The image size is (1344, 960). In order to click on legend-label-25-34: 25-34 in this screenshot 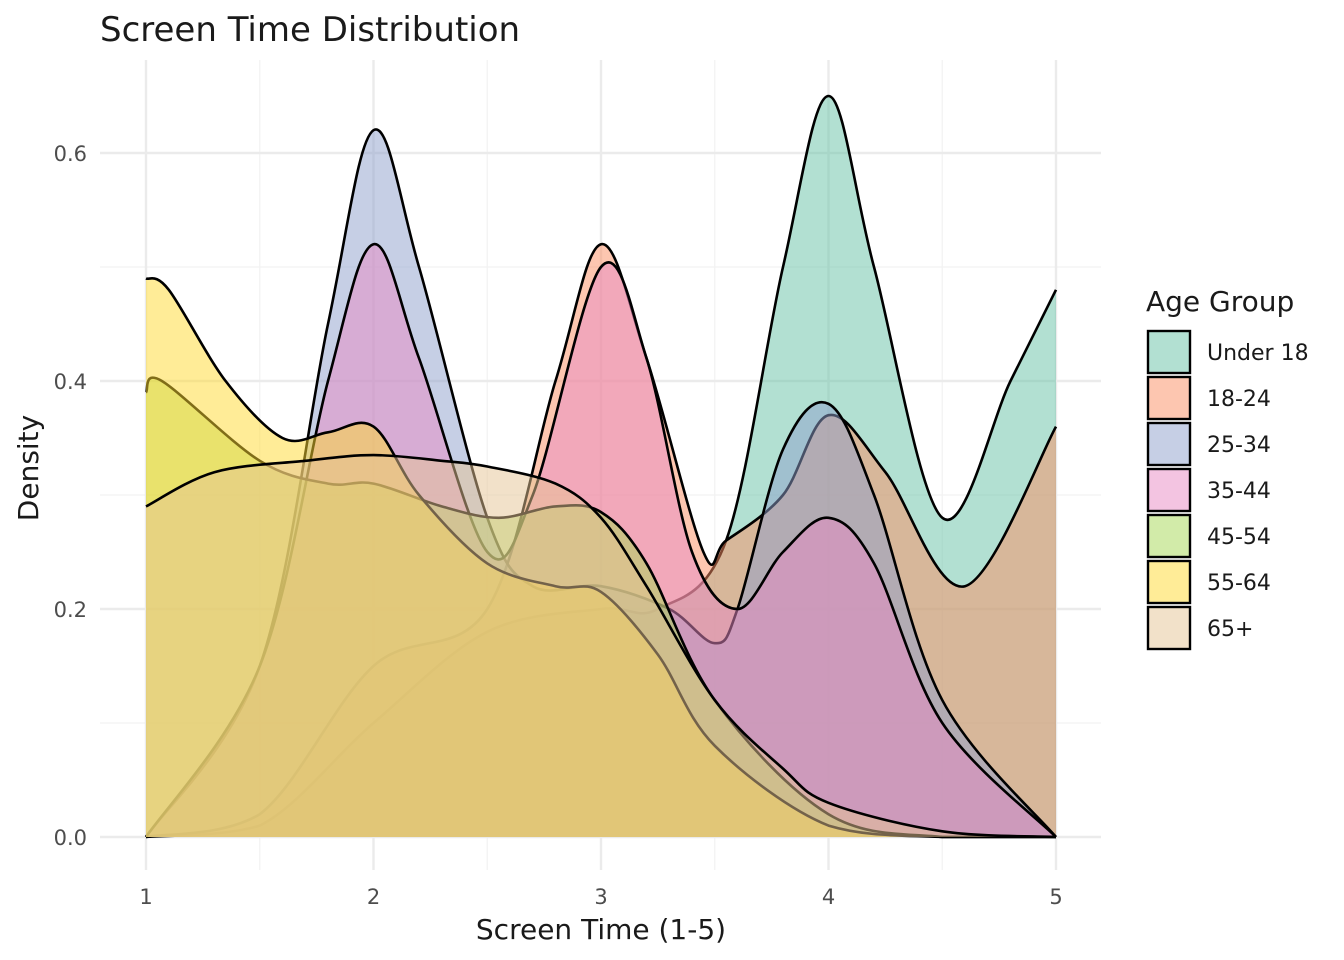, I will do `click(1239, 445)`.